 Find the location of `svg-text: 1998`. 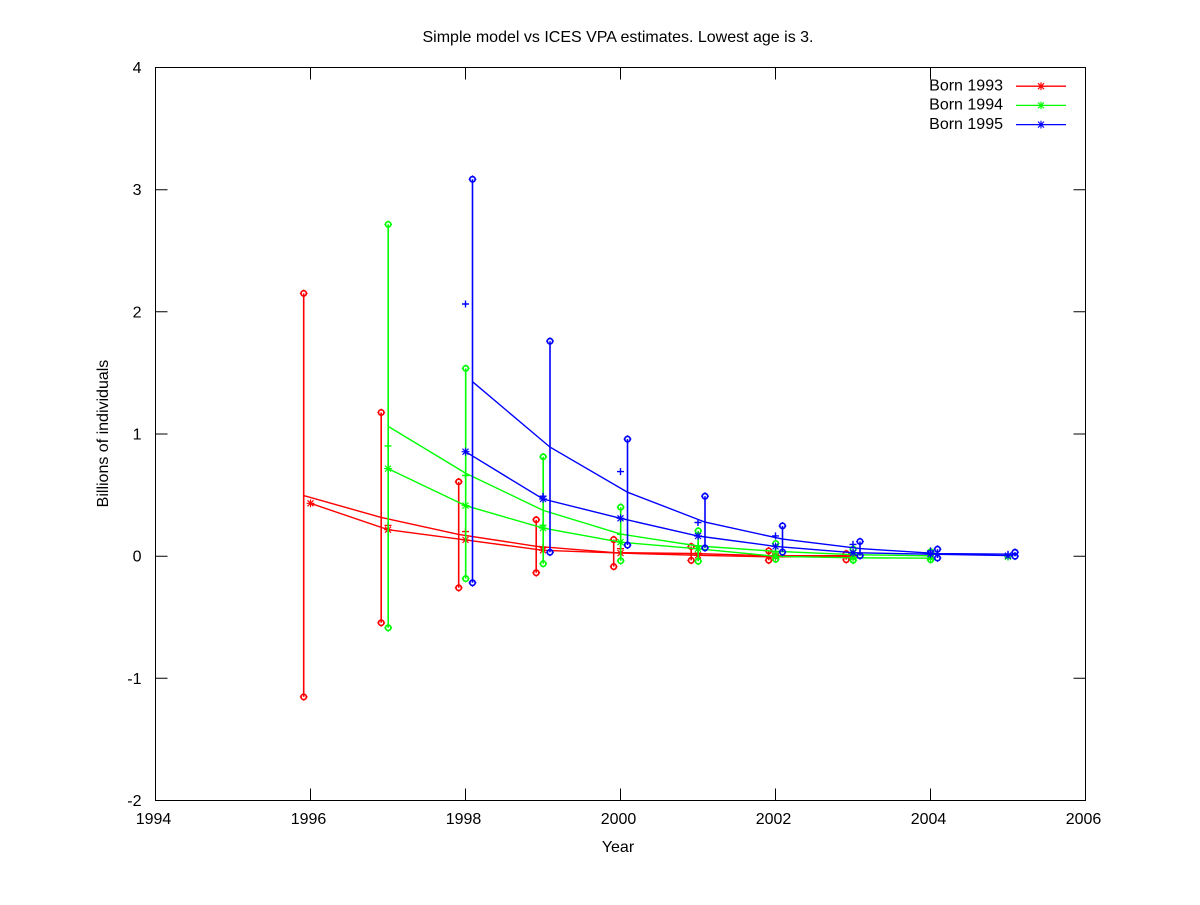

svg-text: 1998 is located at coordinates (464, 819).